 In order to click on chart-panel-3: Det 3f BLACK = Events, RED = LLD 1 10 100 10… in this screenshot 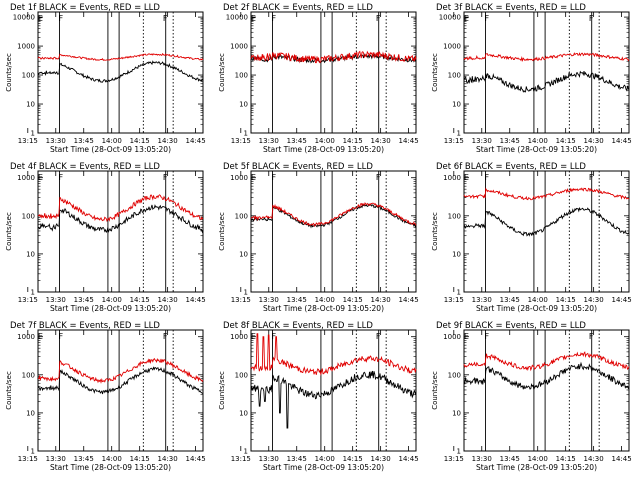, I will do `click(531, 78)`.